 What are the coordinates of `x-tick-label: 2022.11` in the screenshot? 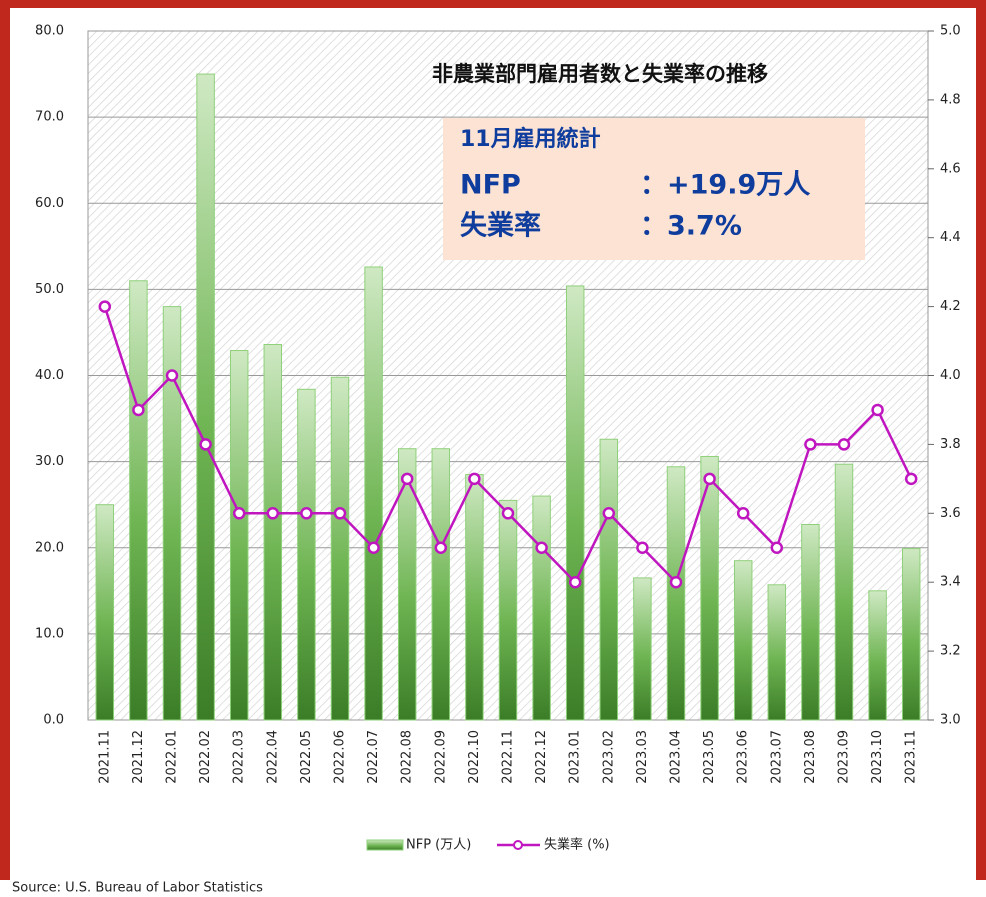 It's located at (508, 757).